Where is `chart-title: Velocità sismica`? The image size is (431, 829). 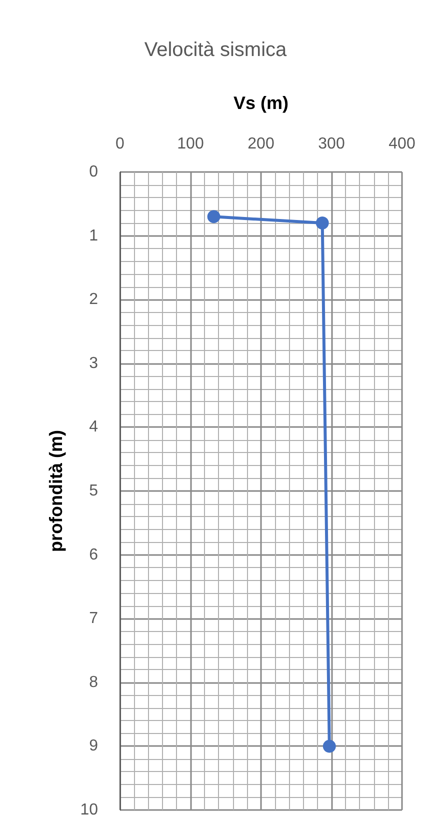 chart-title: Velocità sismica is located at coordinates (216, 50).